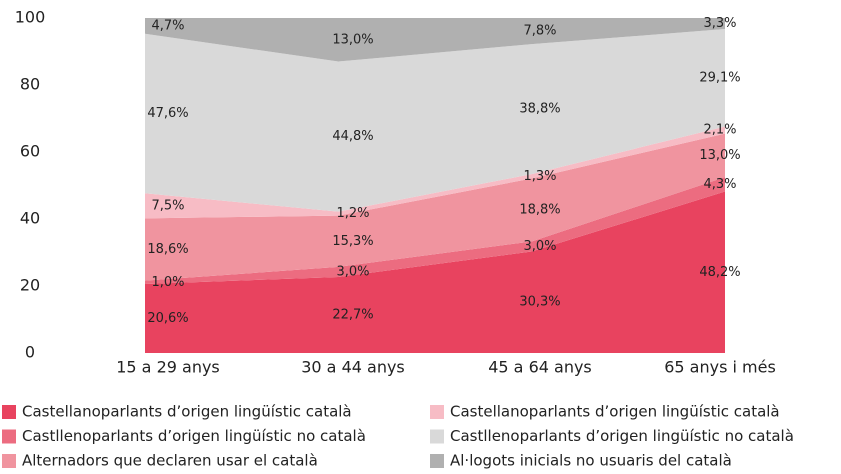  I want to click on x-tick-label: 15 a 29 anys, so click(168, 367).